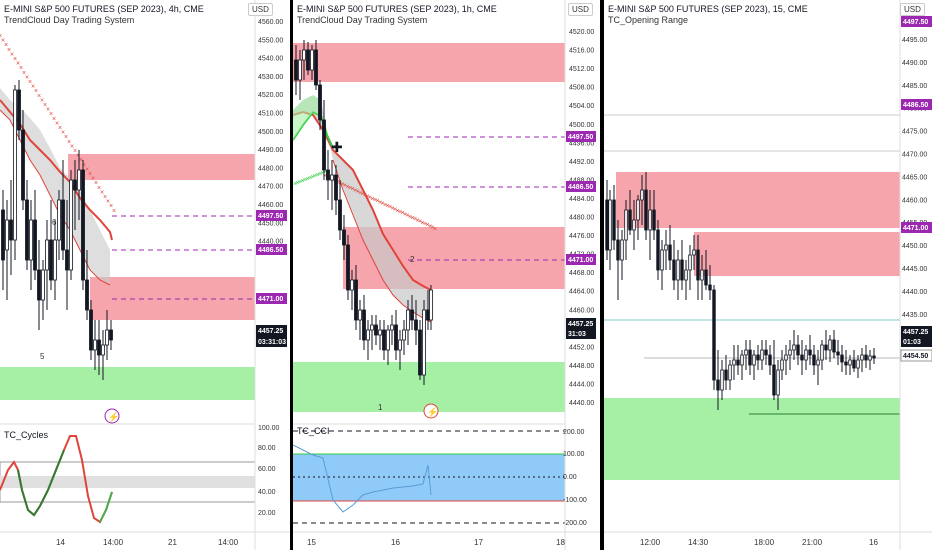 Image resolution: width=932 pixels, height=550 pixels. Describe the element at coordinates (581, 366) in the screenshot. I see `price-tick: 4448.00` at that location.